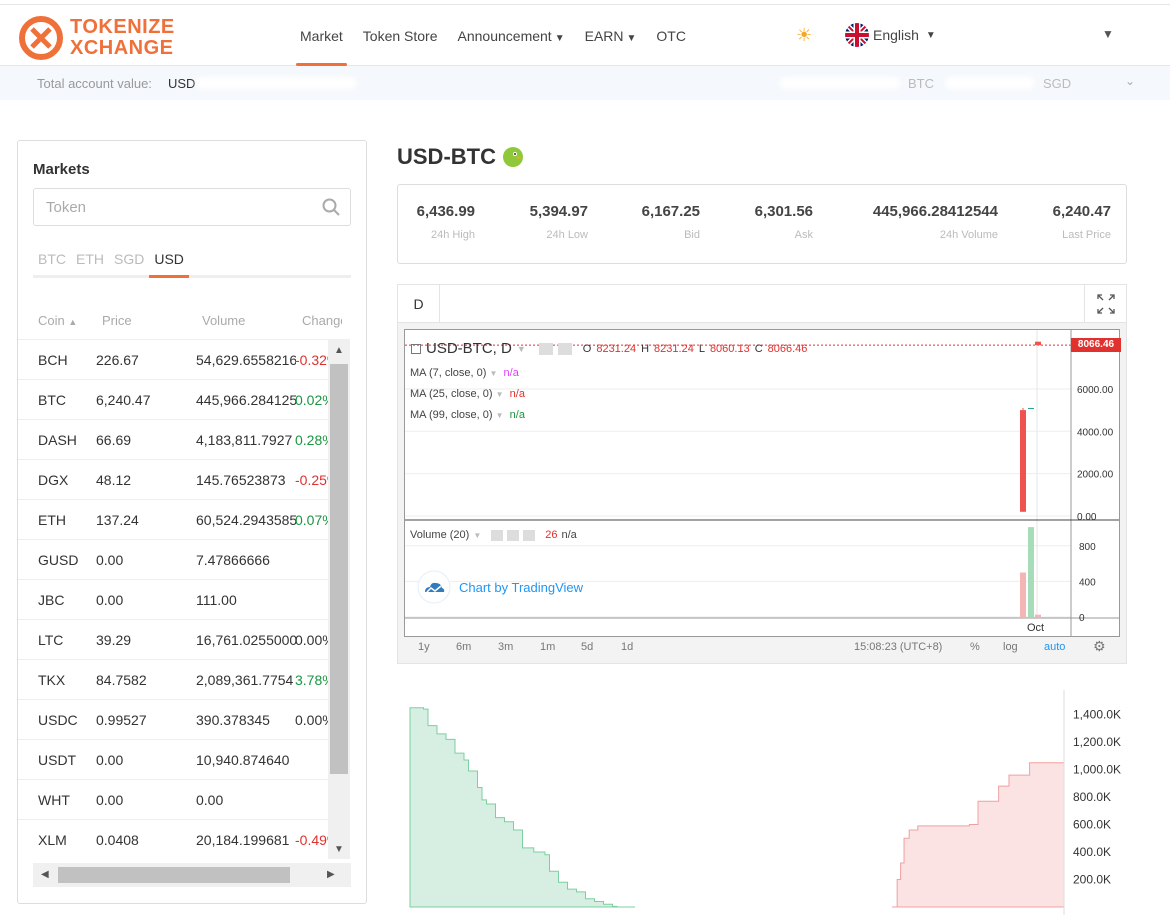 This screenshot has width=1170, height=915. Describe the element at coordinates (610, 36) in the screenshot. I see `nav-earn: EARN ▼` at that location.